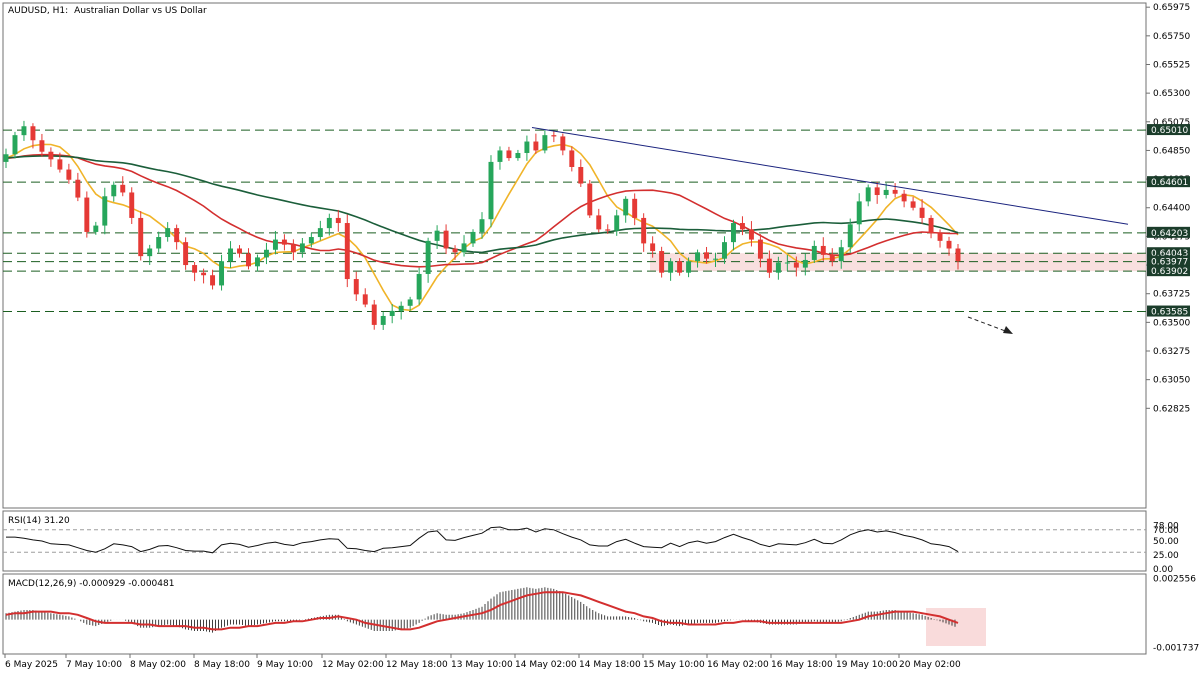  Describe the element at coordinates (1171, 209) in the screenshot. I see `price-tick-label-7: 0.64400` at that location.